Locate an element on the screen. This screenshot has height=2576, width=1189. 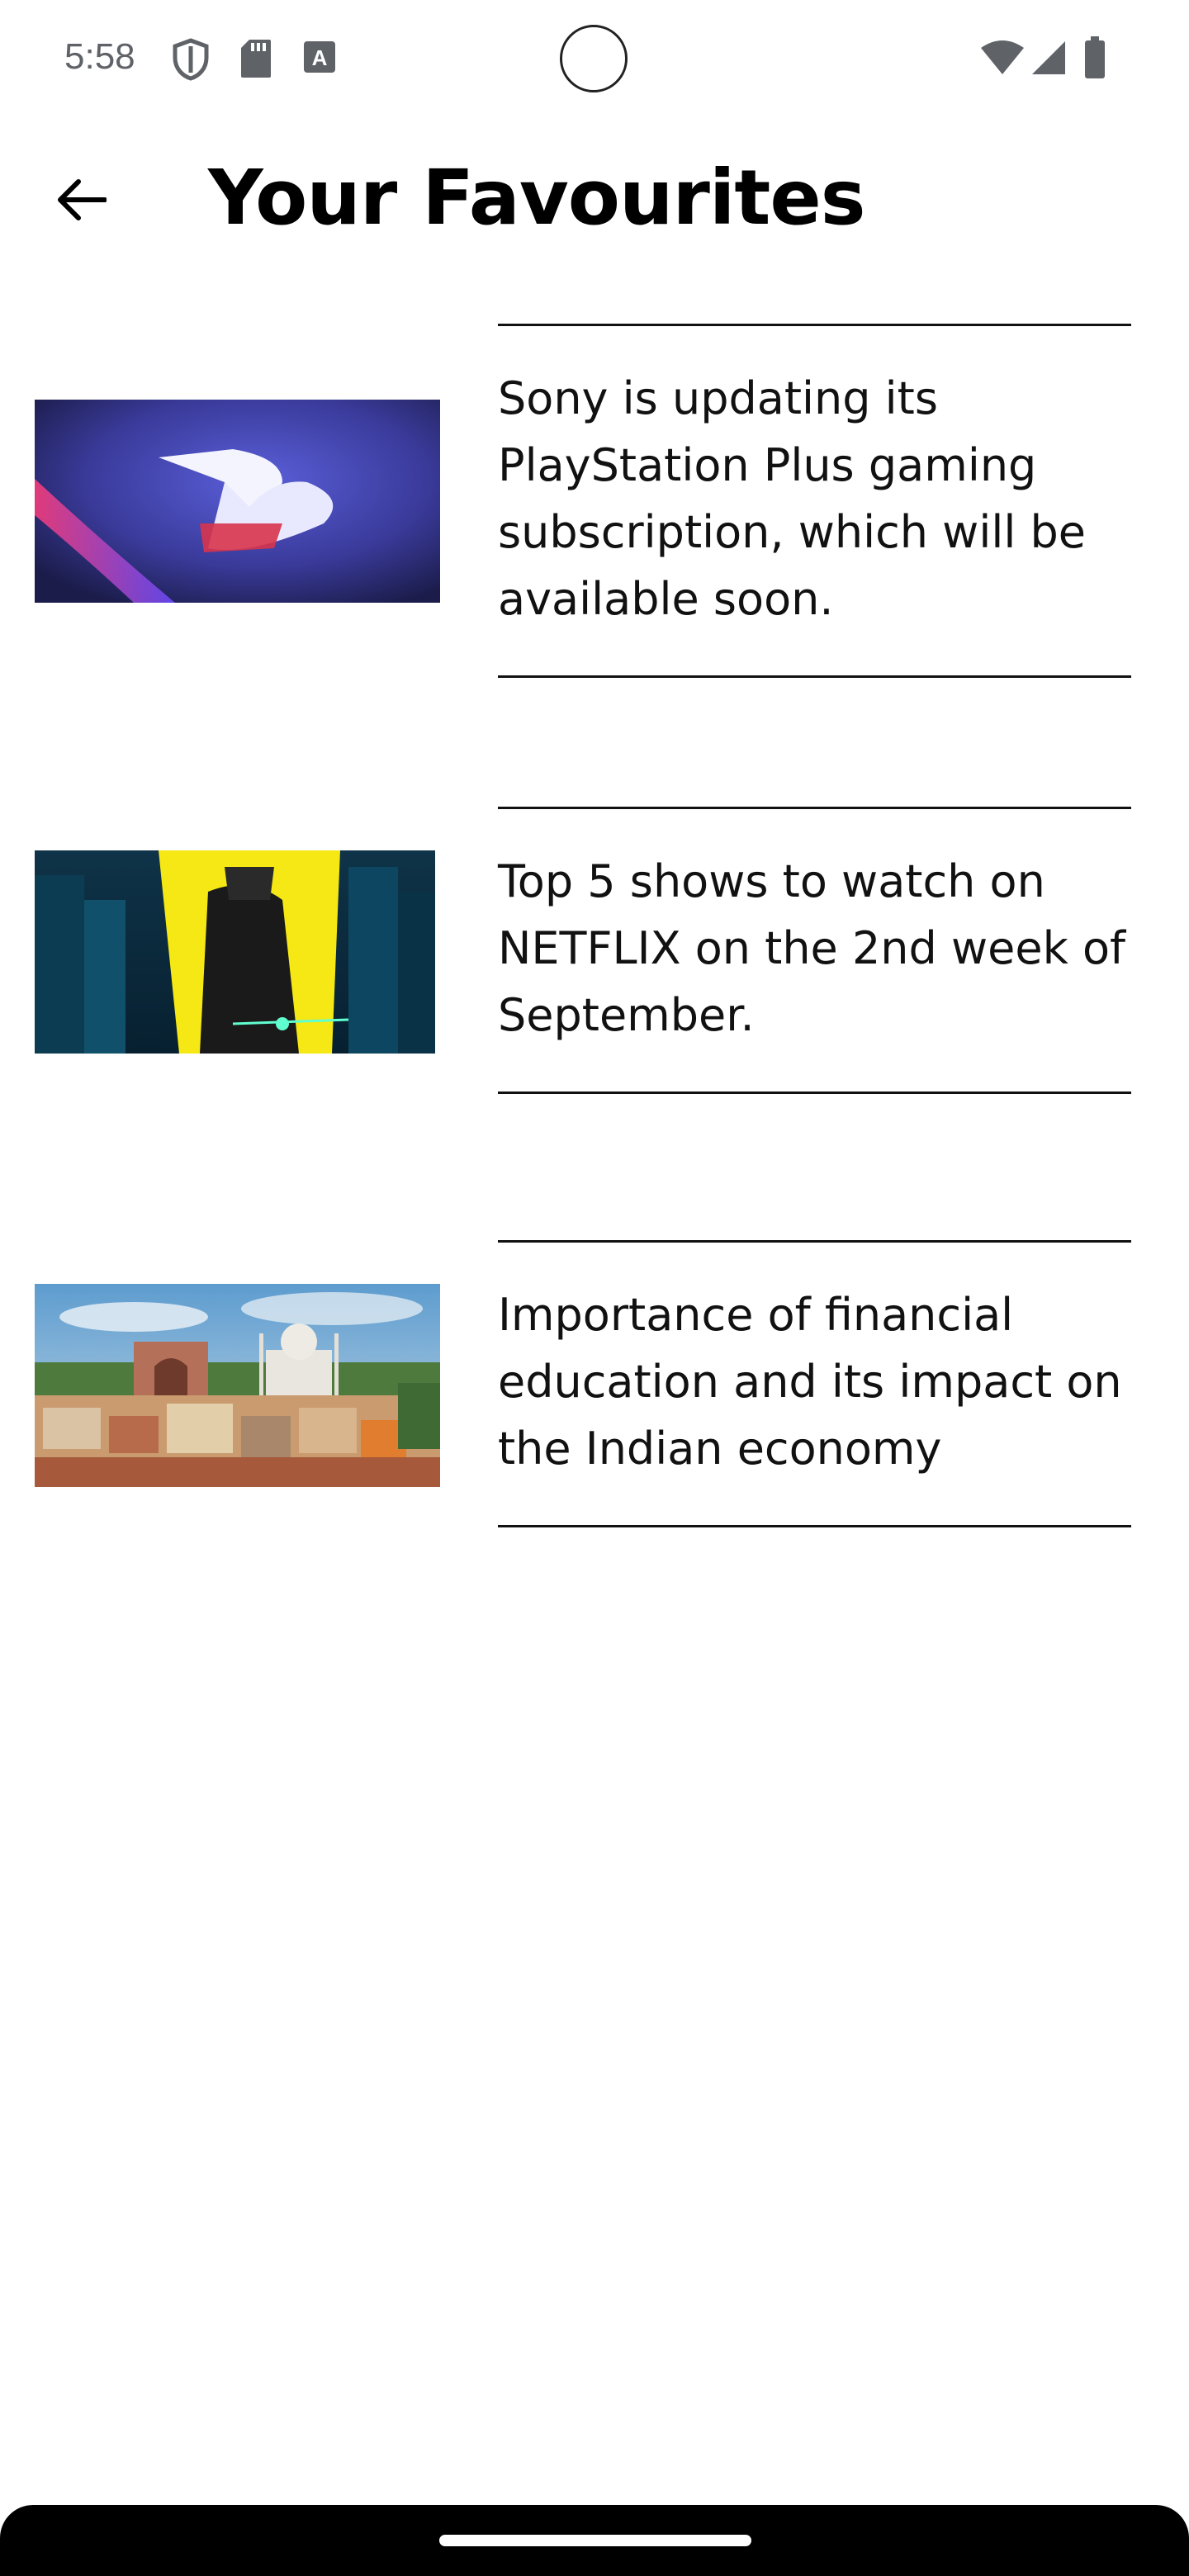
arrow-back-icon is located at coordinates (82, 199).